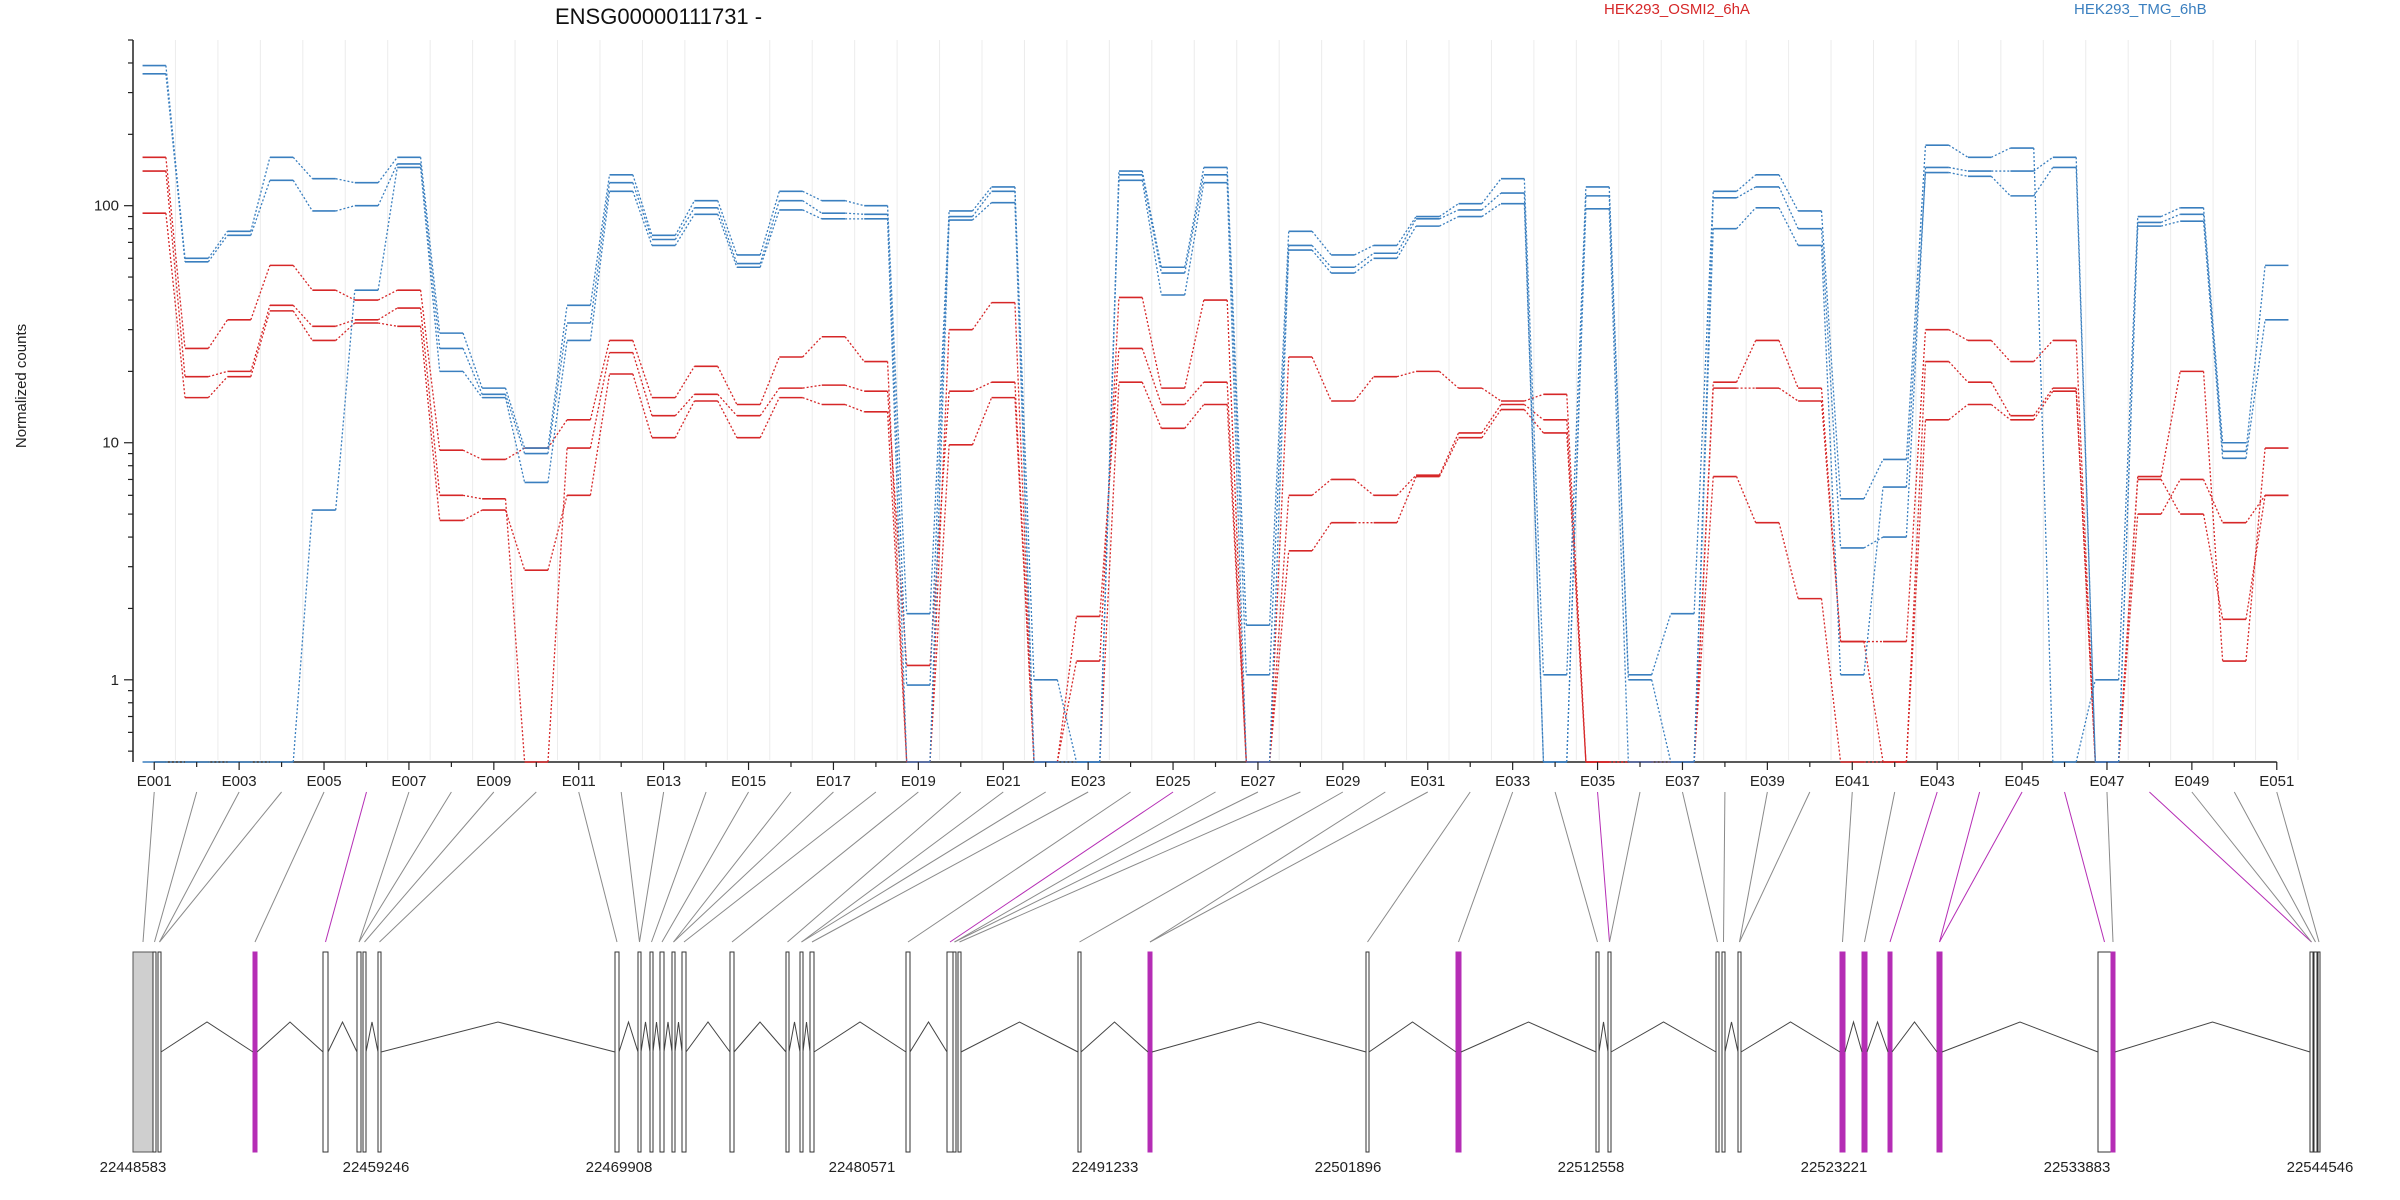  Describe the element at coordinates (1348, 1167) in the screenshot. I see `coordinate-label: 22501896` at that location.